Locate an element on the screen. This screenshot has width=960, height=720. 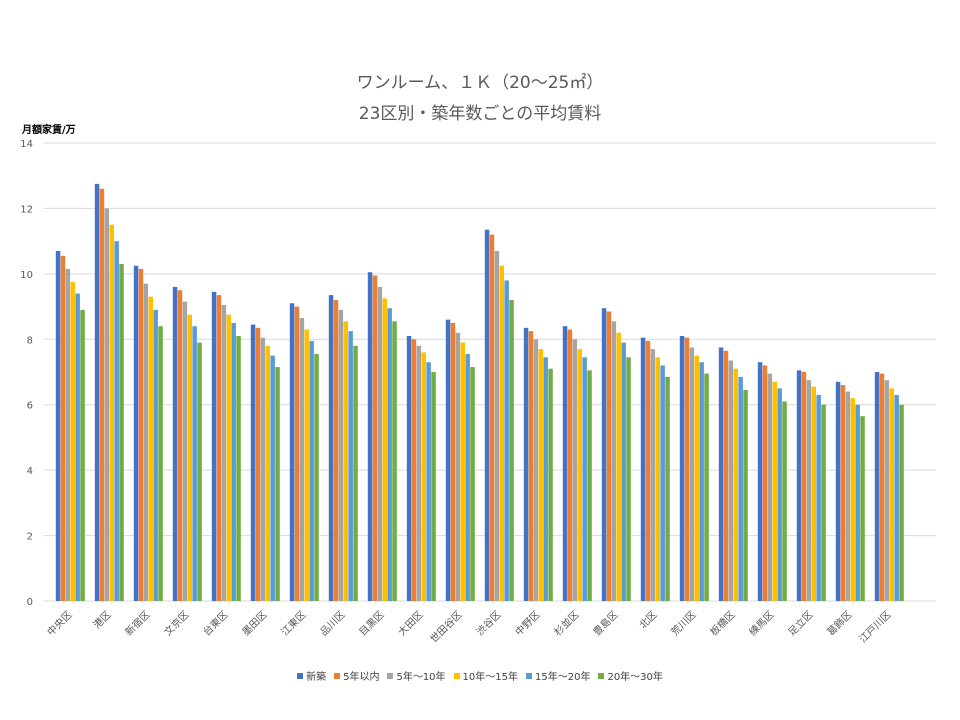
x-tick-label: 渋谷区 is located at coordinates (488, 623).